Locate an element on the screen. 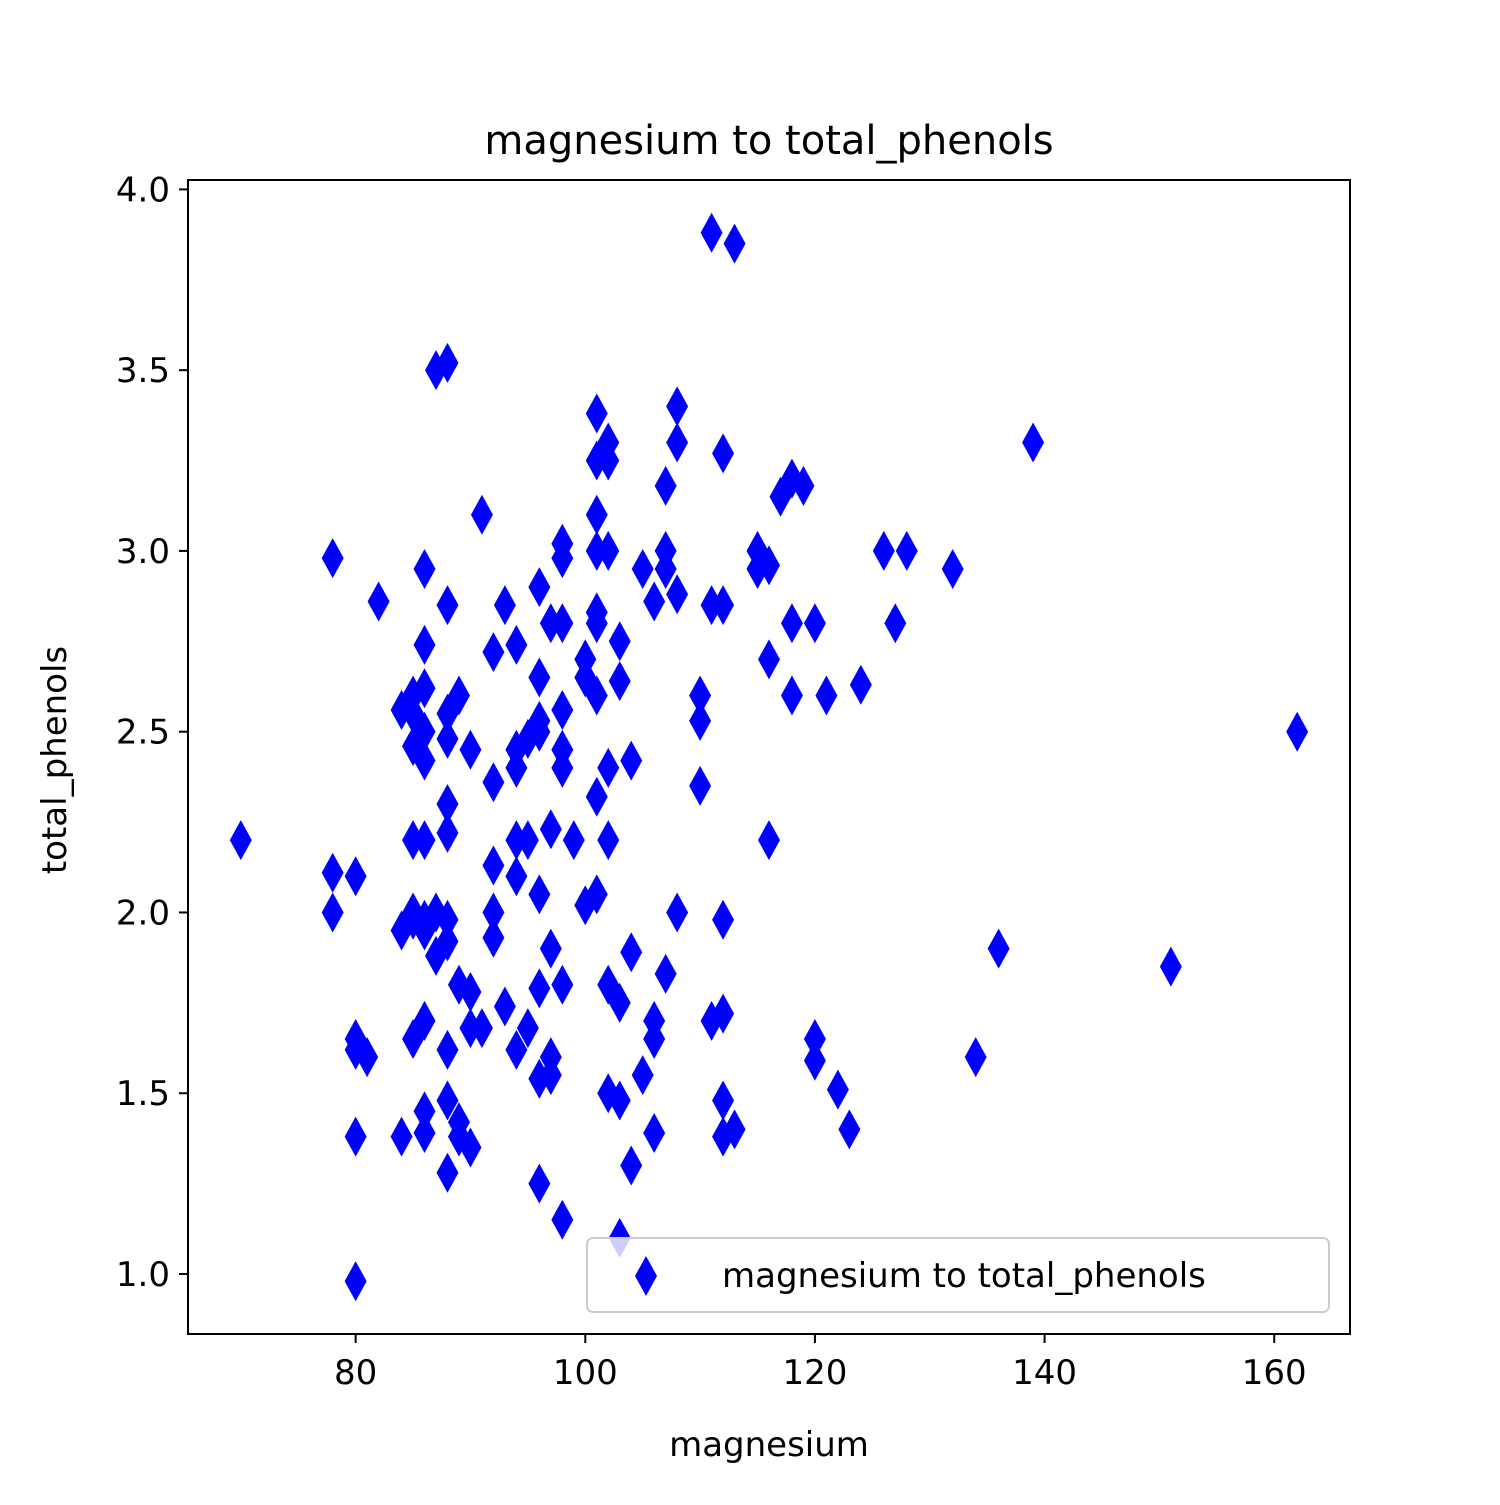  x-tick-label: 80 is located at coordinates (355, 1373).